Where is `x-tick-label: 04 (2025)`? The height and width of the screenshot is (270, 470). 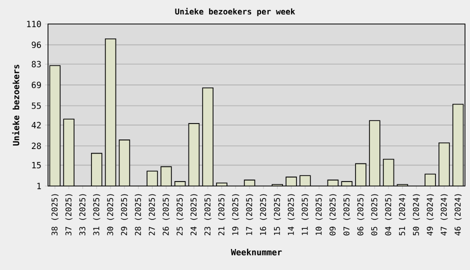 x-tick-label: 04 (2025) is located at coordinates (388, 215).